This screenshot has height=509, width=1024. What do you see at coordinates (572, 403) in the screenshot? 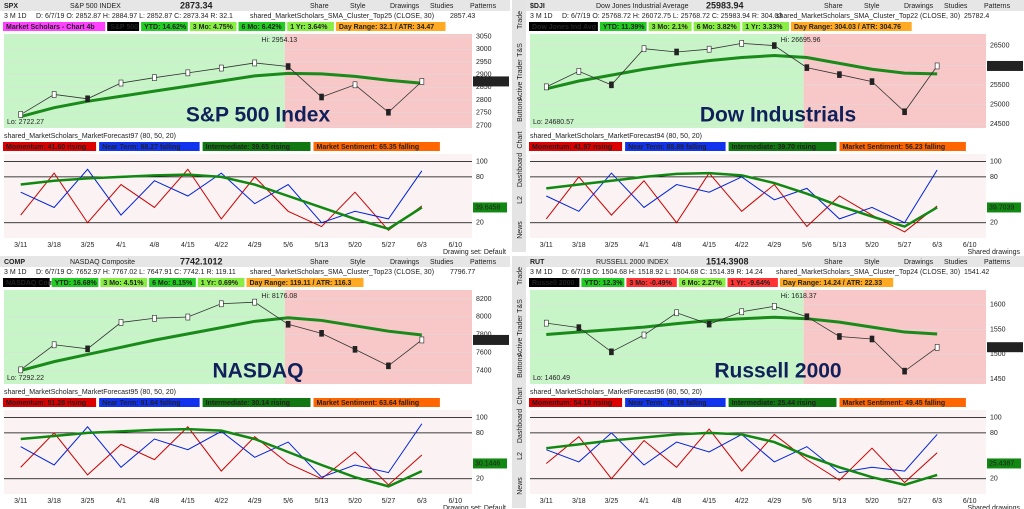
I see `indicator-text: Momentum: 54.18 rising` at bounding box center [572, 403].